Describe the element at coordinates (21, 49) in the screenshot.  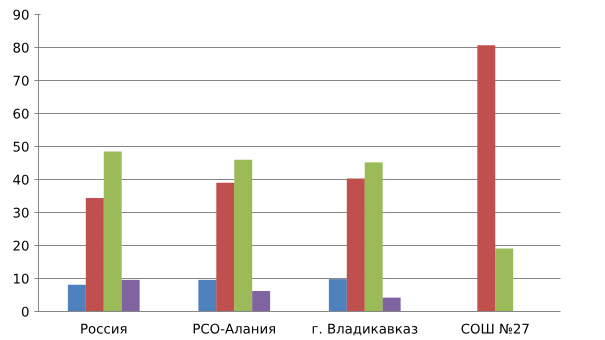
I see `y-tick-label: 80` at that location.